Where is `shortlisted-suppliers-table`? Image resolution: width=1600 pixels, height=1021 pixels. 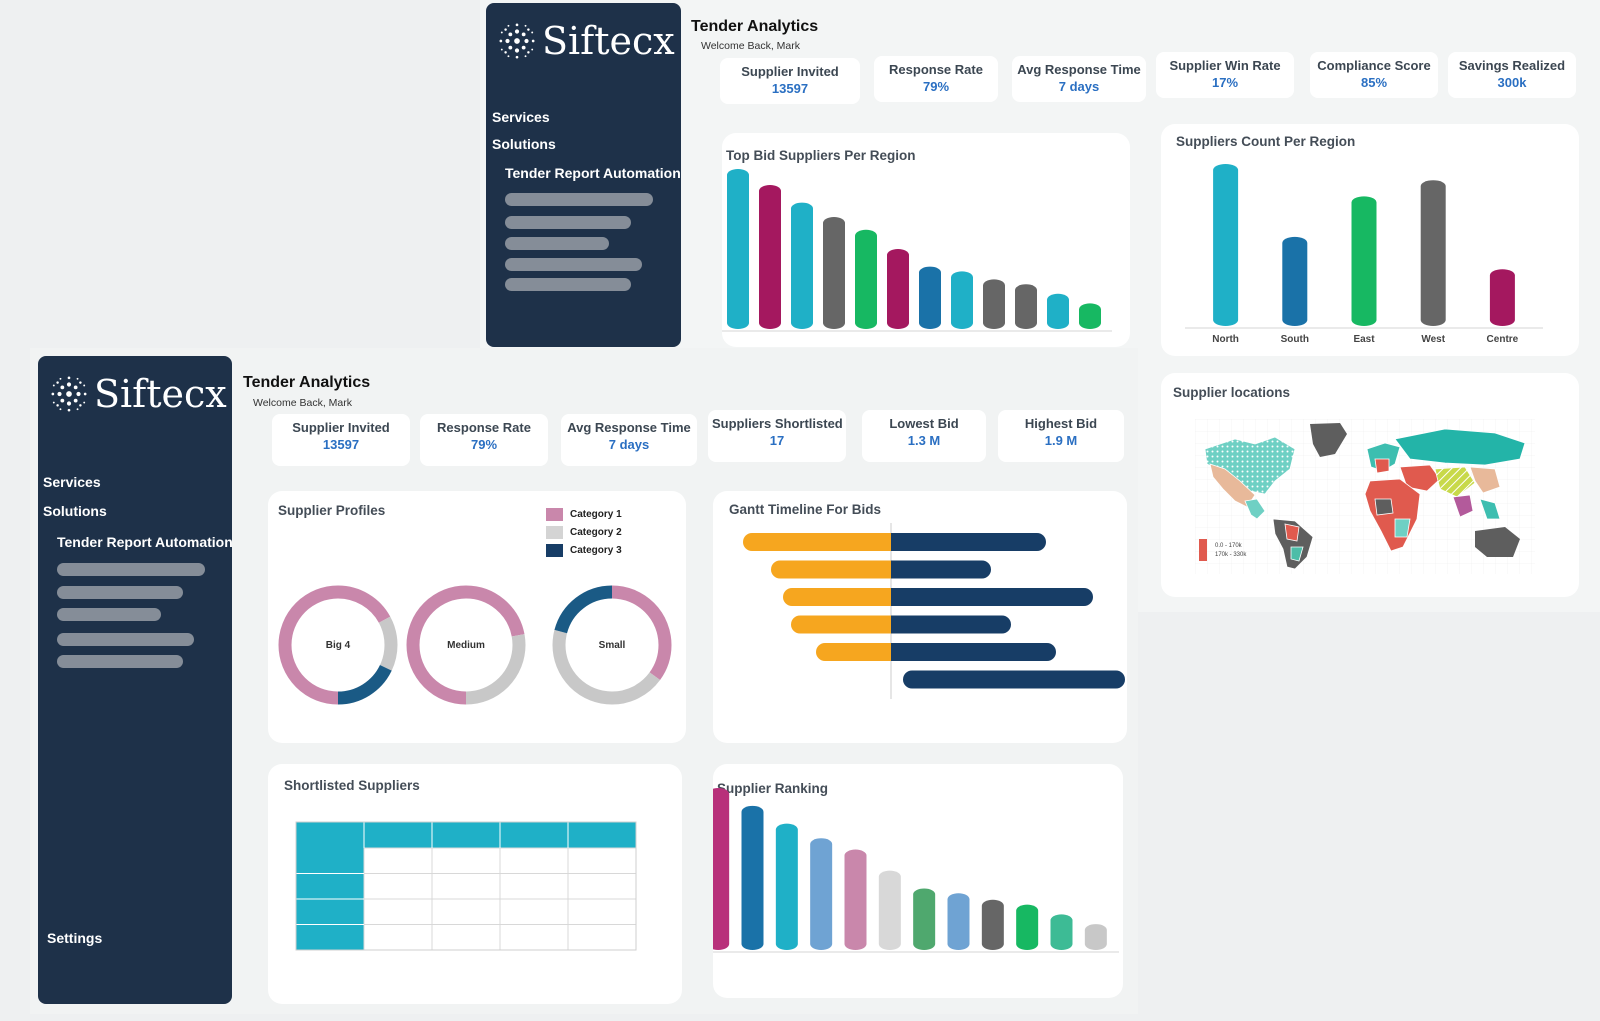 shortlisted-suppliers-table is located at coordinates (475, 884).